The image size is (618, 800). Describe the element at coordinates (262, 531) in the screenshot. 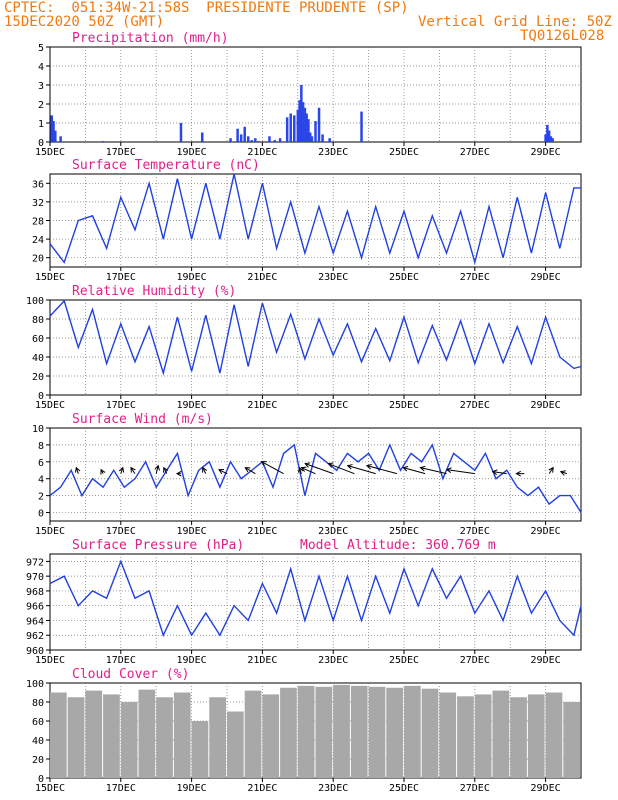

I see `wind-xtick-label: 21DEC` at that location.